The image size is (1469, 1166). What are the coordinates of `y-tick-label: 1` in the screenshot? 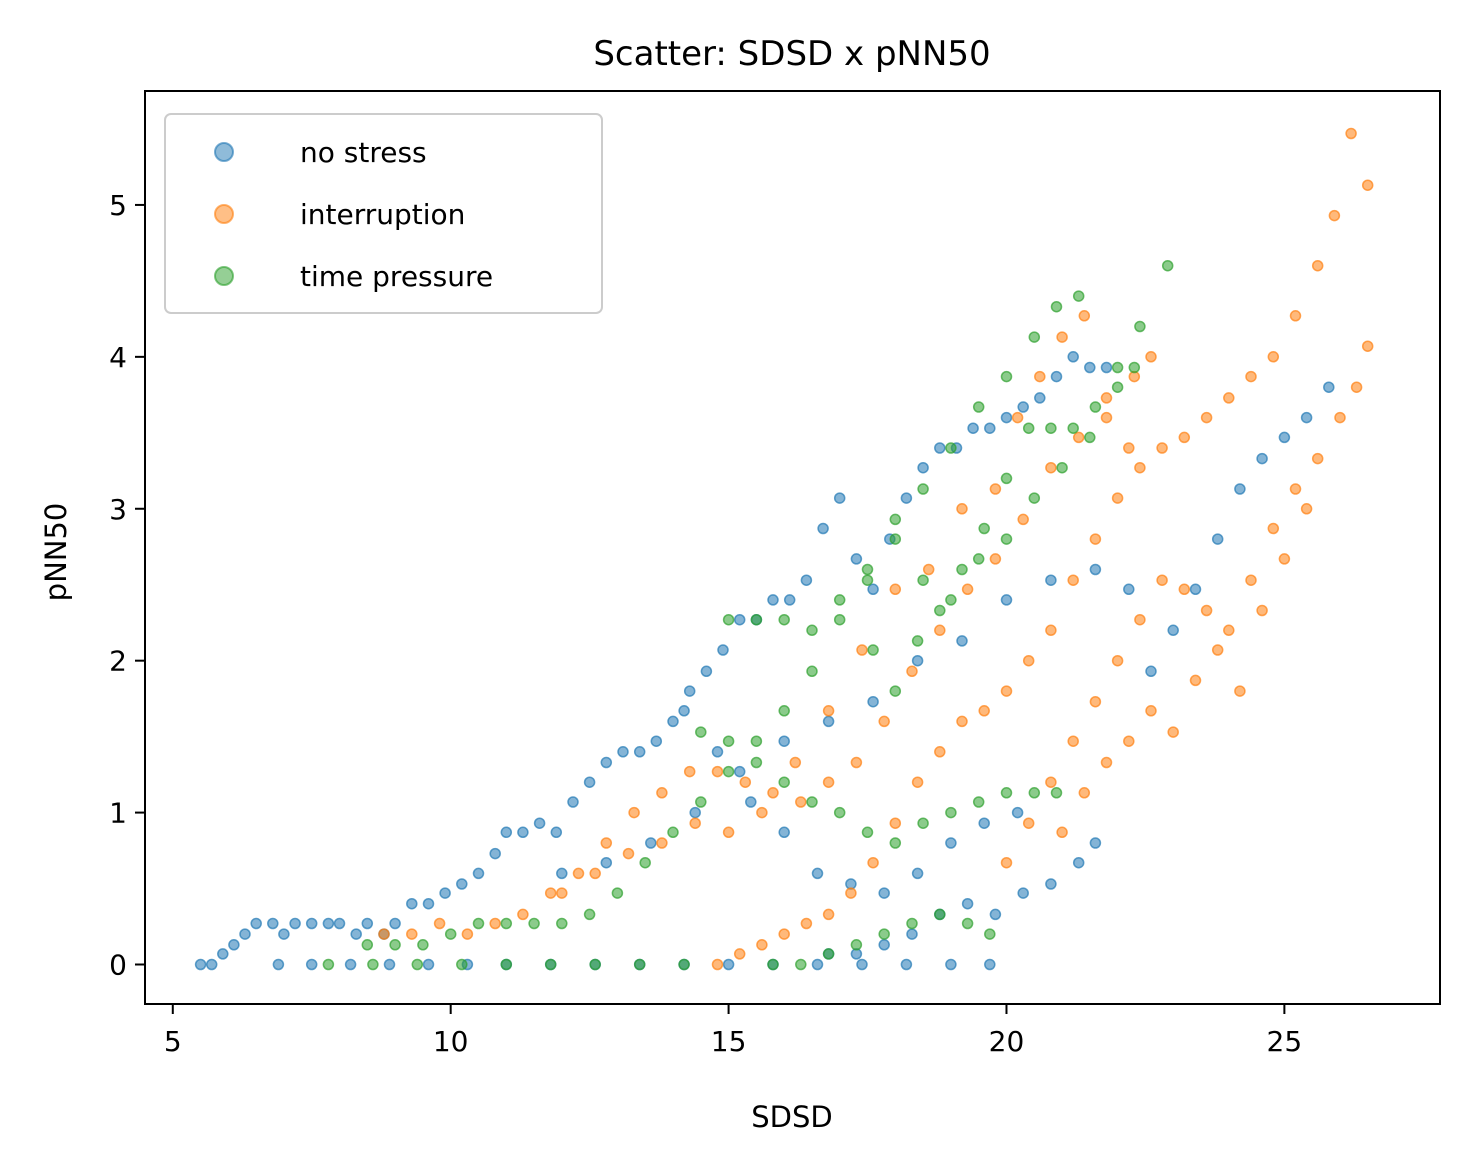 It's located at (118, 813).